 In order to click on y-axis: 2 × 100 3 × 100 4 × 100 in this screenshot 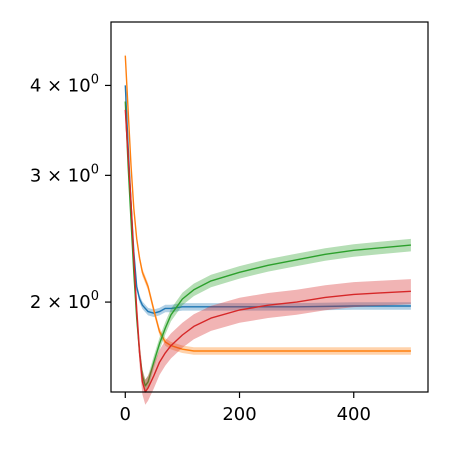, I will do `click(70, 192)`.